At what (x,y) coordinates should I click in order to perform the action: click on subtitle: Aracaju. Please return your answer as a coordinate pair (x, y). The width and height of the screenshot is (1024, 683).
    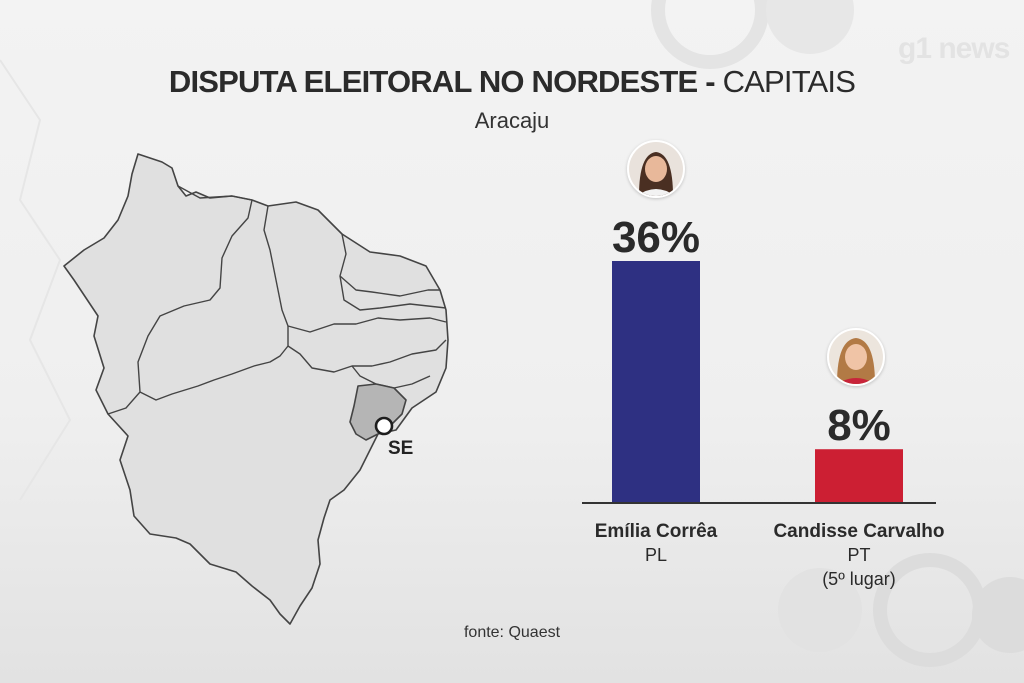
    Looking at the image, I should click on (512, 120).